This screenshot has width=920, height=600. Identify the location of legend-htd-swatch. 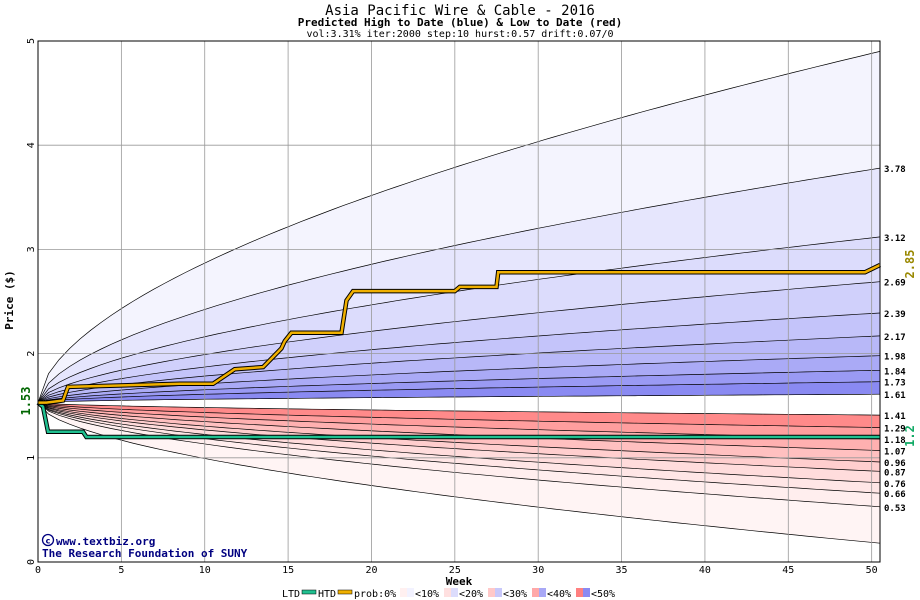
(345, 592).